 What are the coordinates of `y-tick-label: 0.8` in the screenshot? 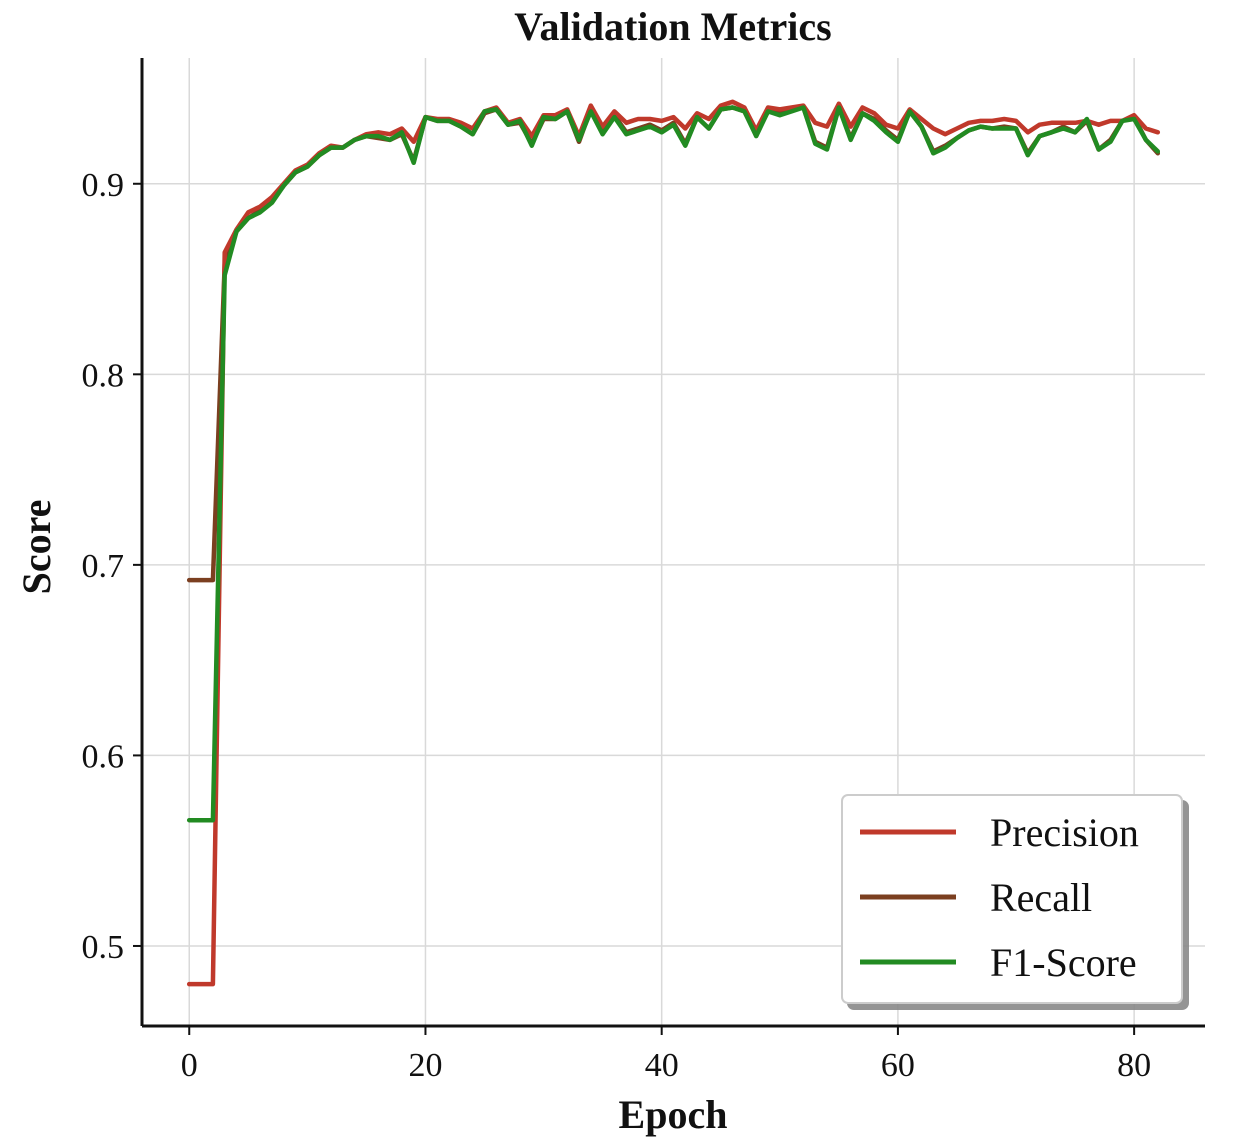 It's located at (103, 375).